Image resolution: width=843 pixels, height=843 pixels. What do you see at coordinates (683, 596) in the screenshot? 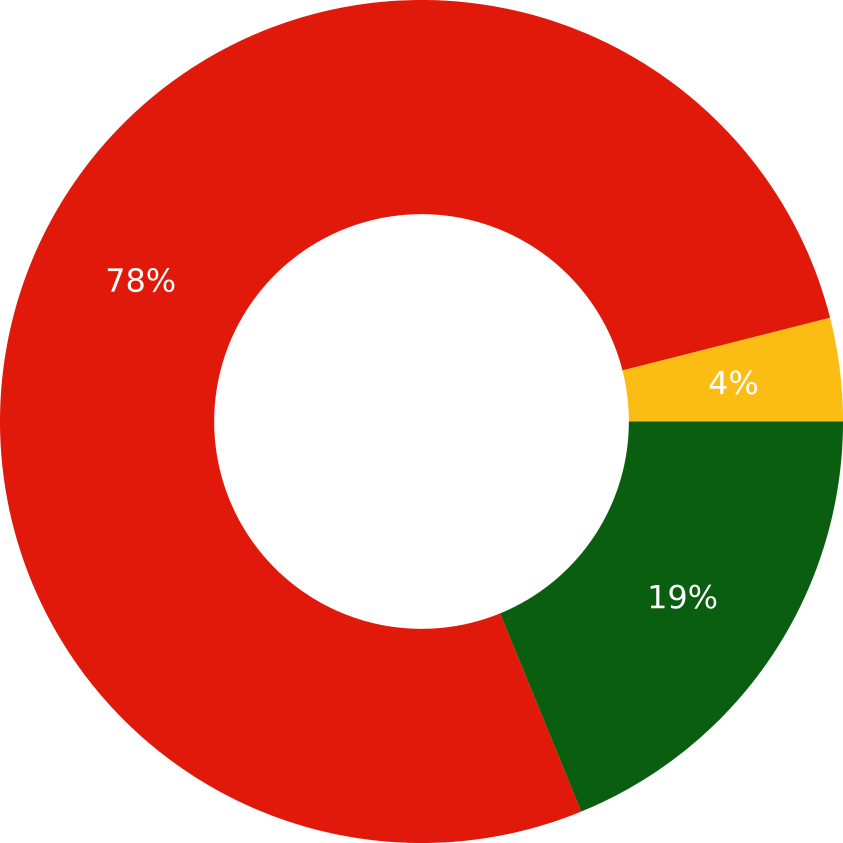
I see `data-label: 19%` at bounding box center [683, 596].